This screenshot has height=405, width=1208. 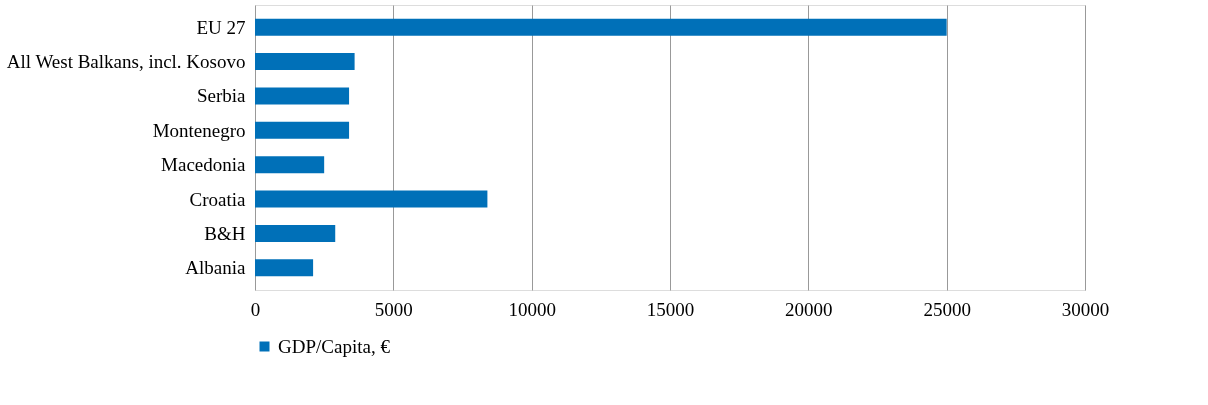 What do you see at coordinates (199, 130) in the screenshot?
I see `y-tick-label: Montenegro` at bounding box center [199, 130].